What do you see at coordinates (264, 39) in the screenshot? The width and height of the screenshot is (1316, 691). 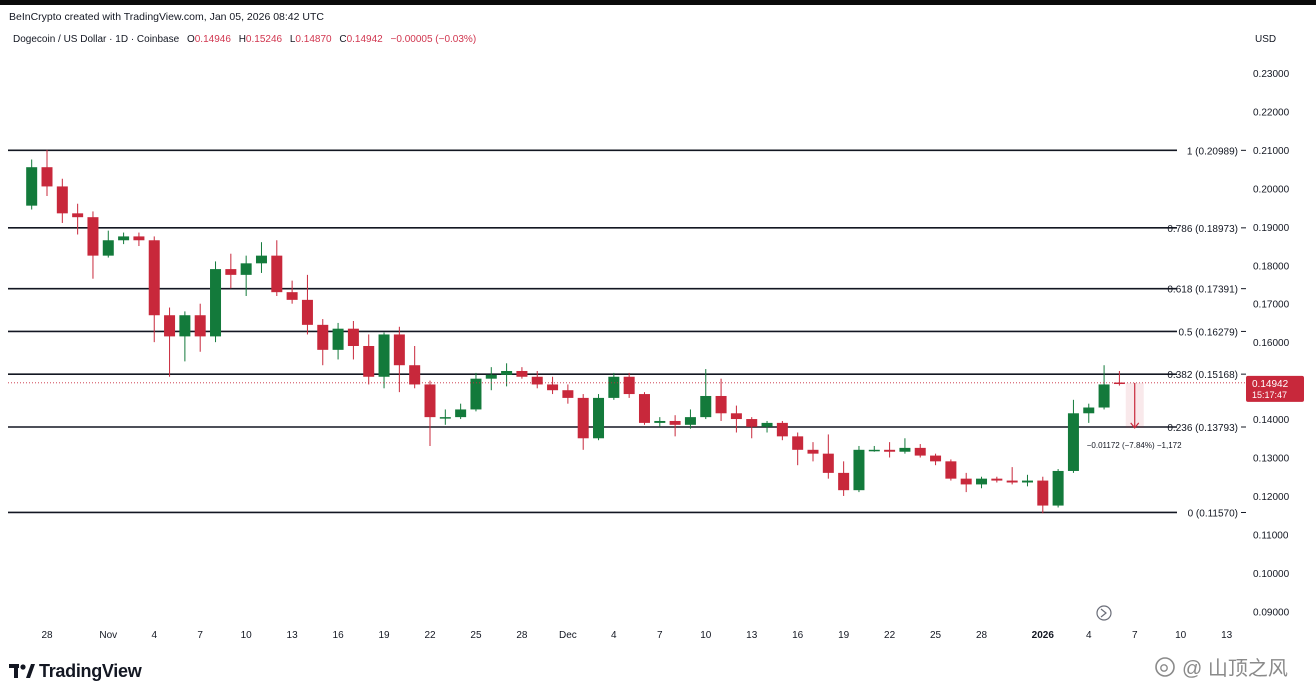 I see `high-value: 0.15246` at bounding box center [264, 39].